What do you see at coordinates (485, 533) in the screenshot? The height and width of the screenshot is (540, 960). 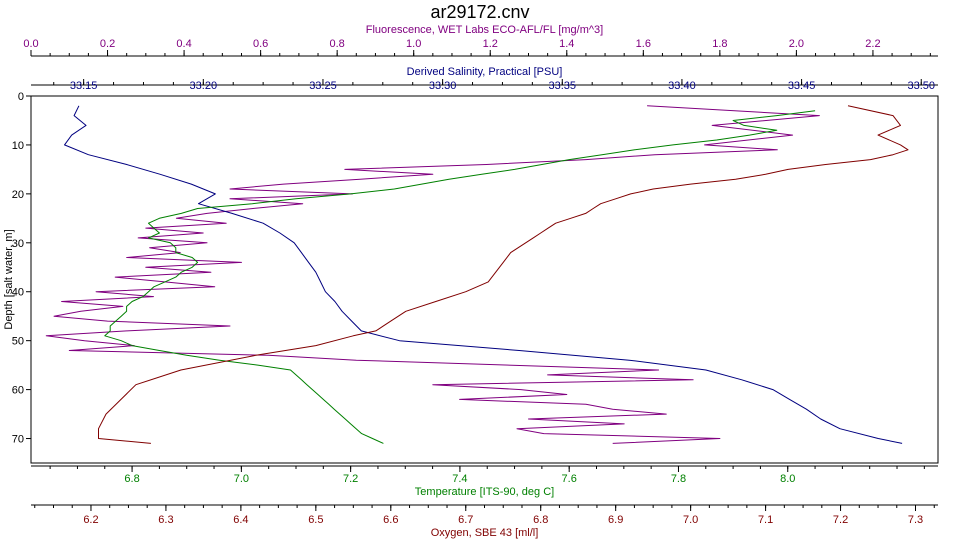 I see `oxygen-axis-title: Oxygen, SBE 43 [ml/l]` at bounding box center [485, 533].